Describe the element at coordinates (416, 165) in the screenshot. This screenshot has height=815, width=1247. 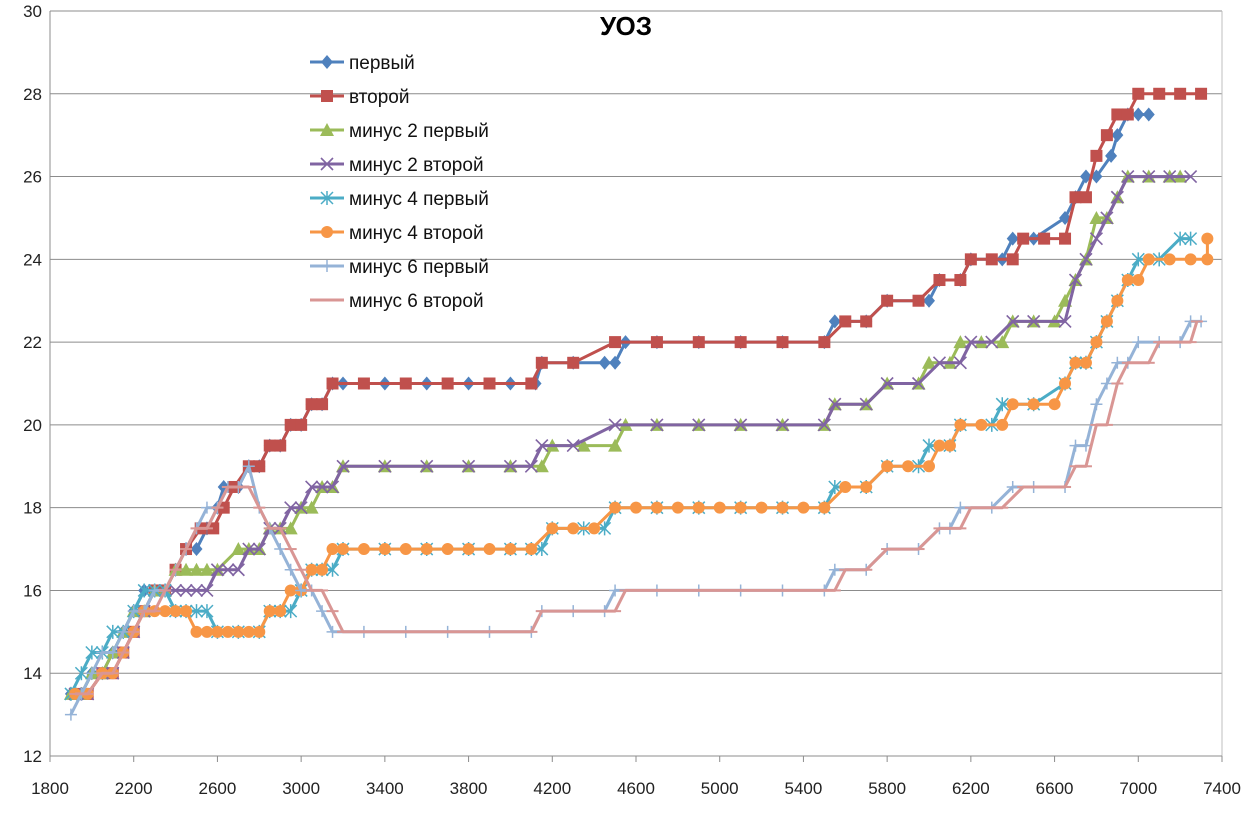
I see `legend-label-4: минус 2 второй` at that location.